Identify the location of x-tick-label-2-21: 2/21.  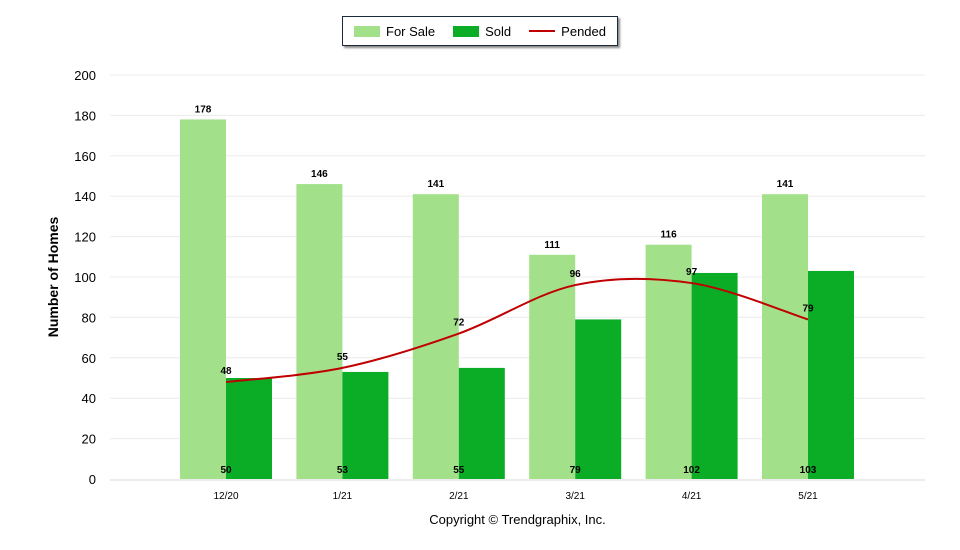
(459, 496).